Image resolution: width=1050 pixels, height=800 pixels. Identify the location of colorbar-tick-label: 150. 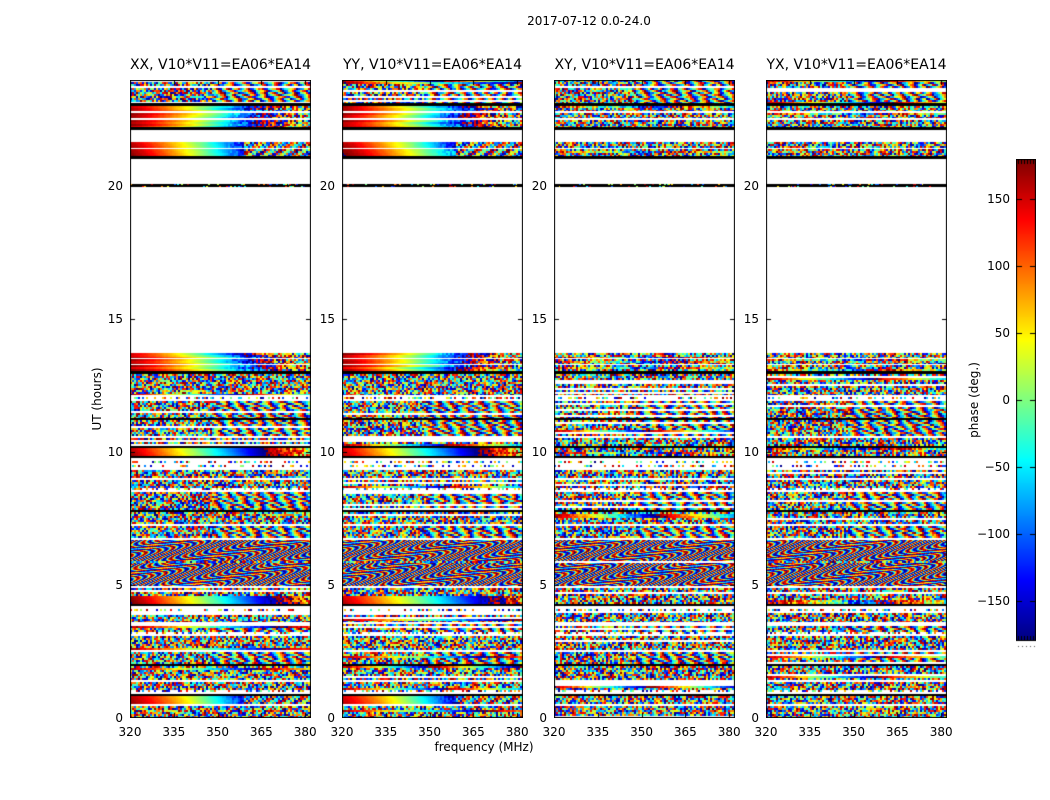
(998, 199).